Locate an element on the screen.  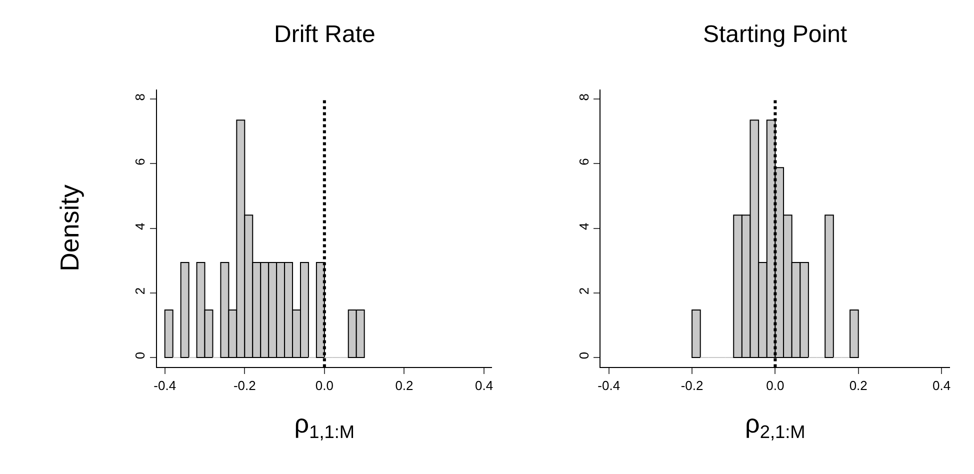
x-axis-title: ρ$_{2,1:M}$ is located at coordinates (775, 425).